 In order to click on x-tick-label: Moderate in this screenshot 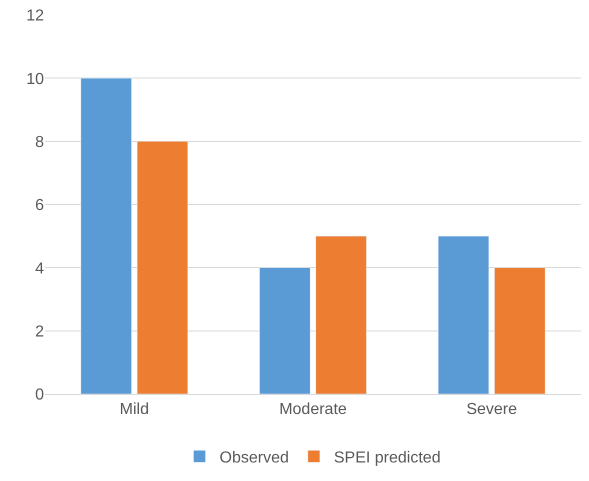, I will do `click(313, 409)`.